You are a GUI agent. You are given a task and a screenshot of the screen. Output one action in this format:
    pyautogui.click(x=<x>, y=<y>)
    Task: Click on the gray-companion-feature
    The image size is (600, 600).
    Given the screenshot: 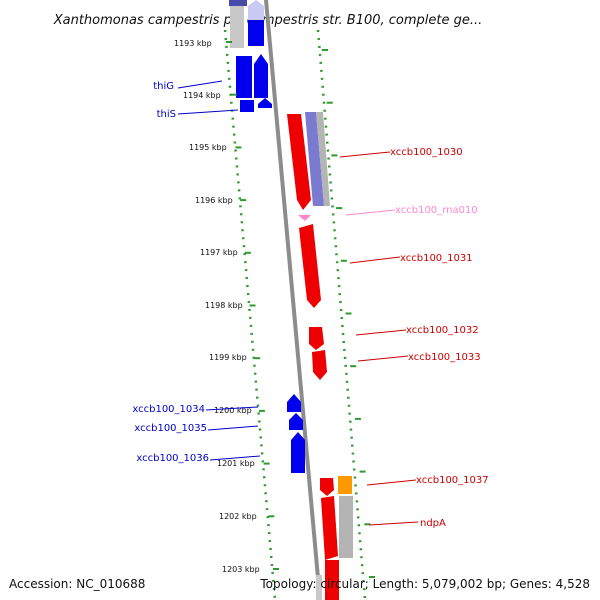 What is the action you would take?
    pyautogui.click(x=323, y=159)
    